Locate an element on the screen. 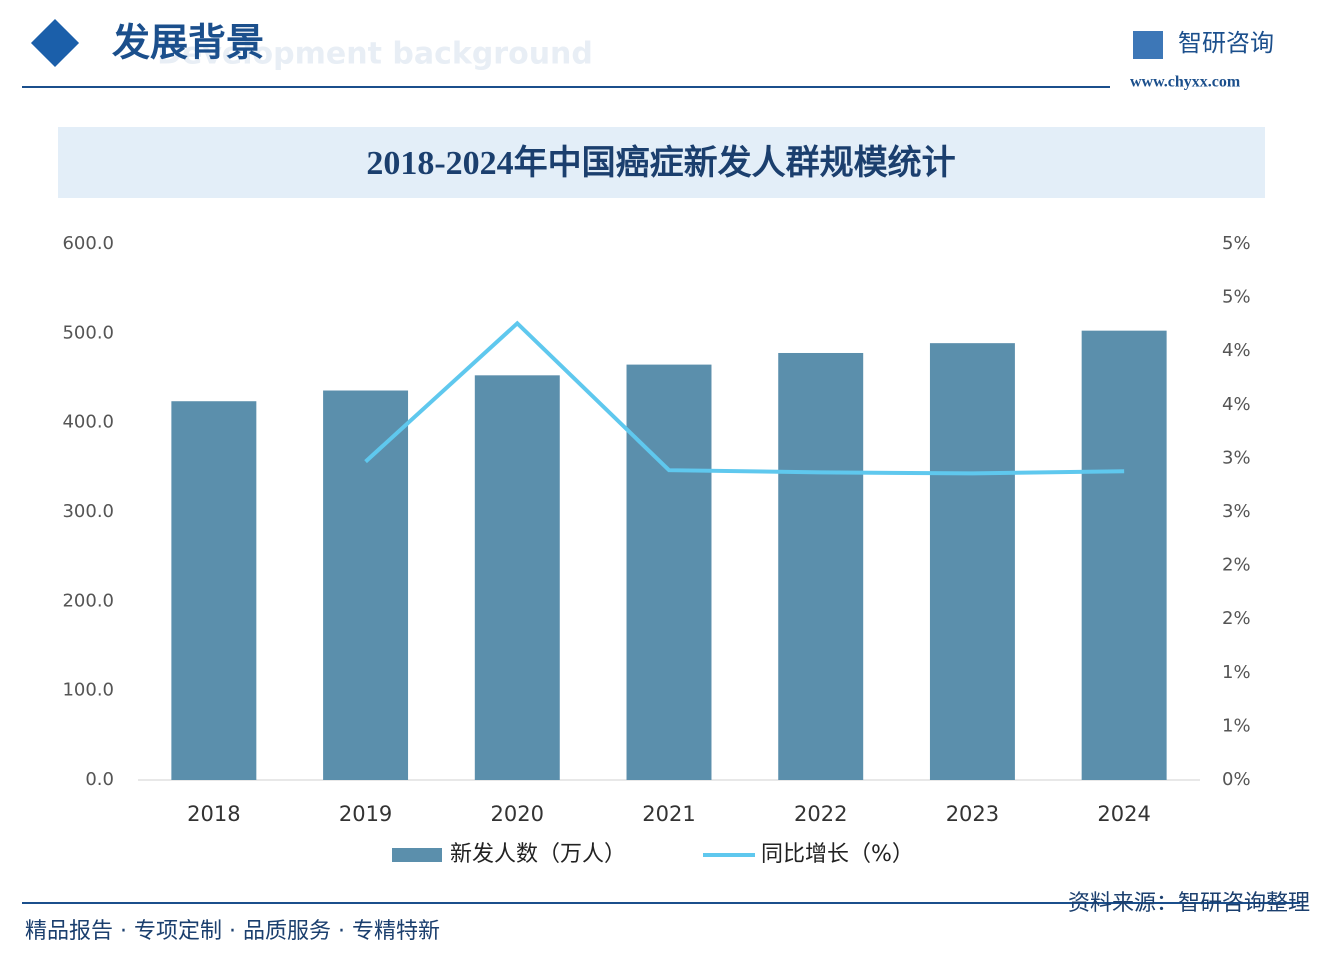 Image resolution: width=1322 pixels, height=964 pixels. header-subtitle: Development background is located at coordinates (375, 54).